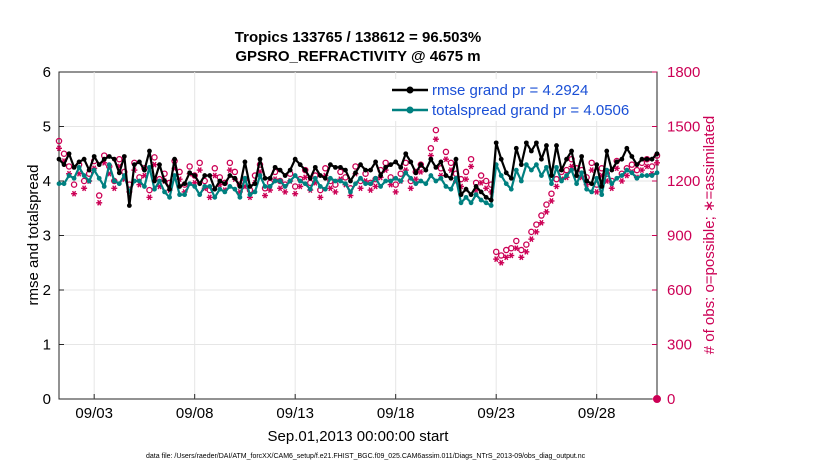 The width and height of the screenshot is (830, 470). I want to click on right-tick-label: 1800, so click(683, 72).